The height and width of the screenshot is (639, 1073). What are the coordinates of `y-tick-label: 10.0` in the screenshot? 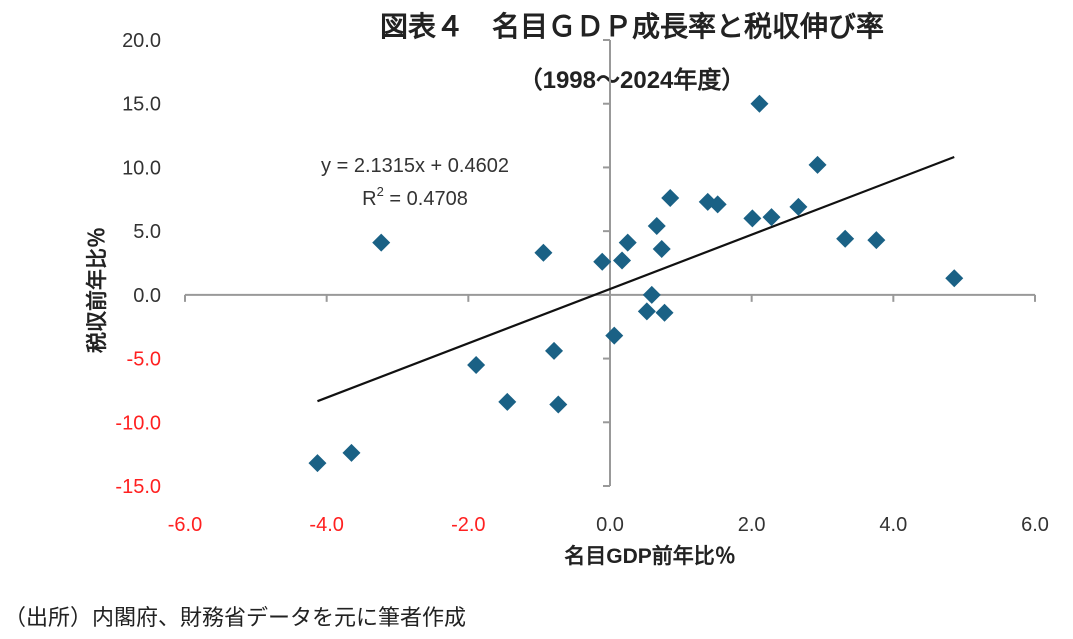 It's located at (141, 168).